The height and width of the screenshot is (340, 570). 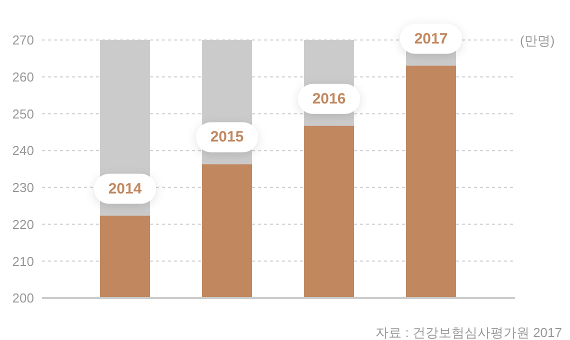 I want to click on y-tick-label: 250, so click(x=23, y=114).